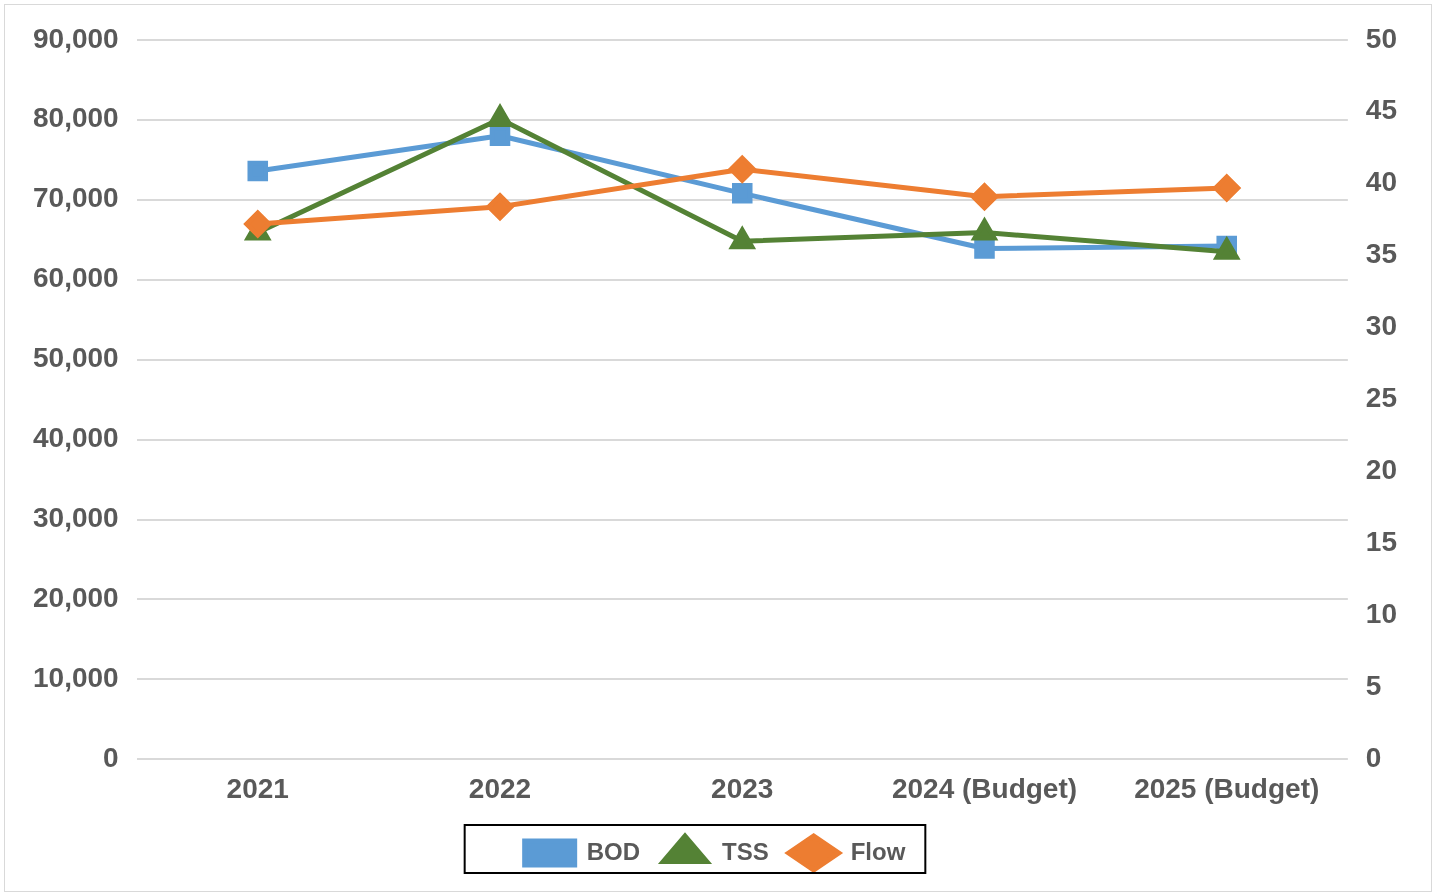 Image resolution: width=1434 pixels, height=894 pixels. What do you see at coordinates (500, 788) in the screenshot?
I see `x-tick-label: 2022` at bounding box center [500, 788].